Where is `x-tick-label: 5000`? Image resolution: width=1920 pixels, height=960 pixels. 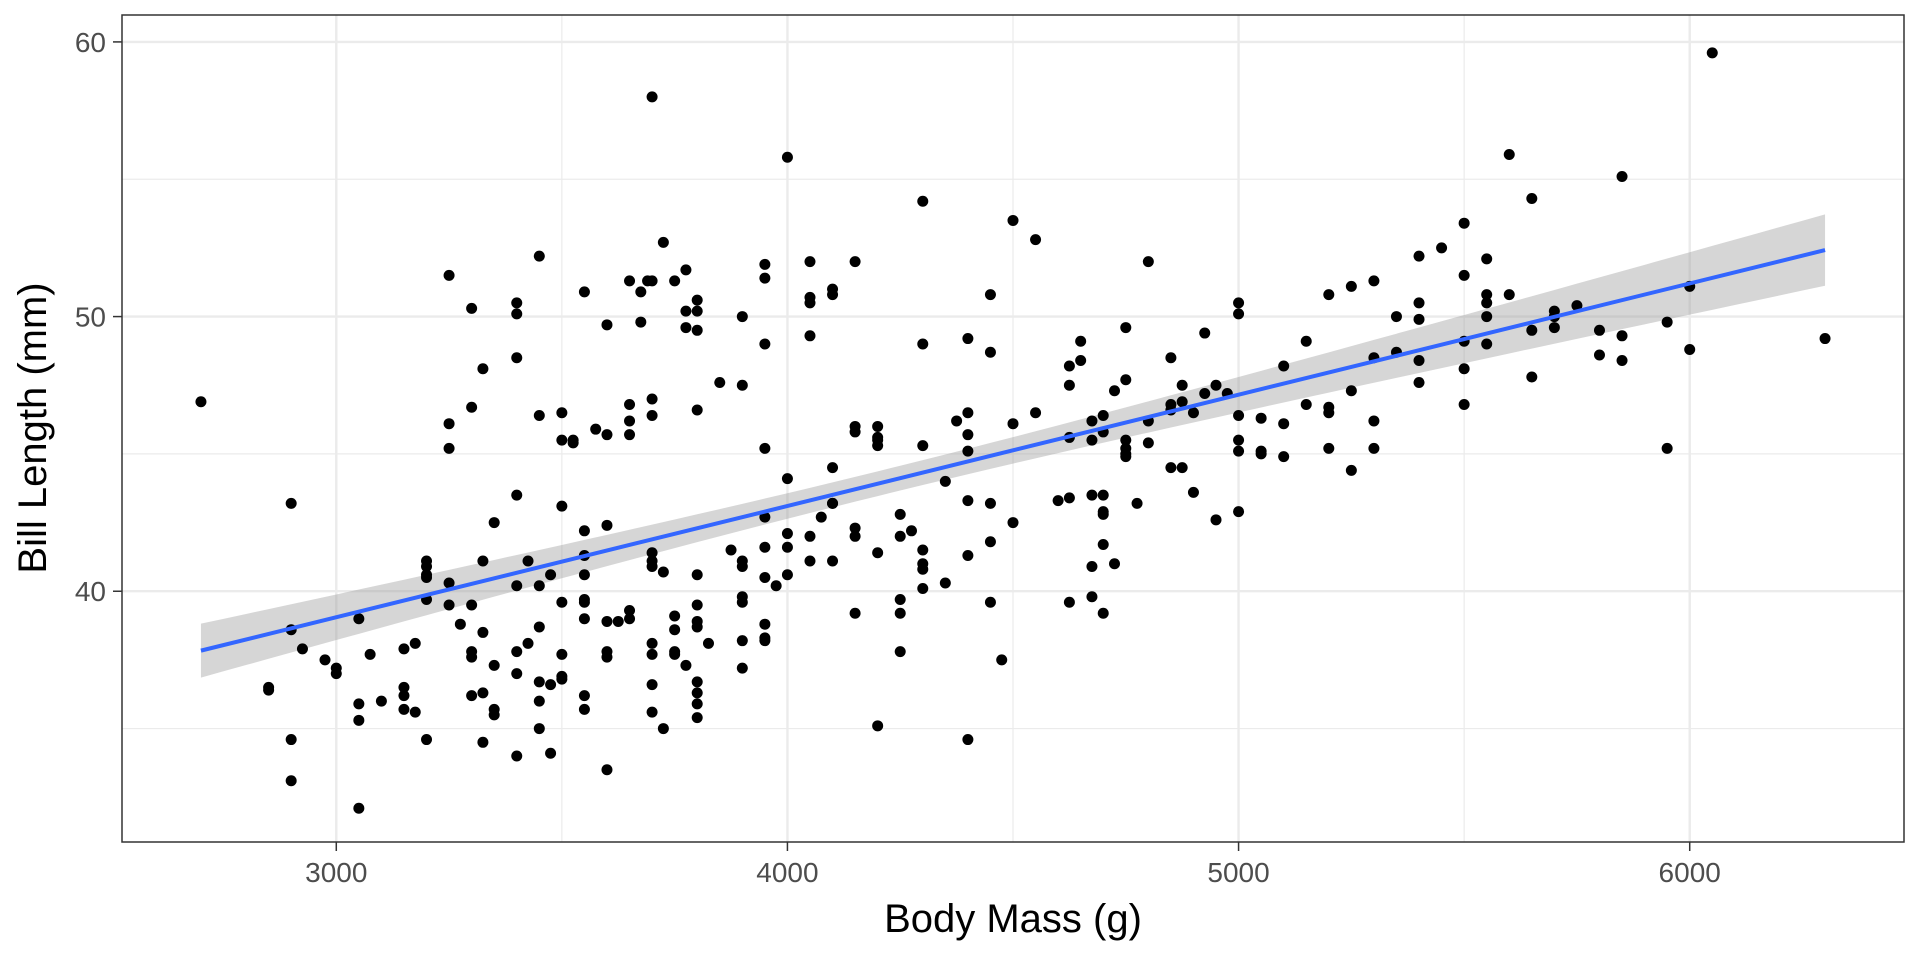 x-tick-label: 5000 is located at coordinates (1238, 872).